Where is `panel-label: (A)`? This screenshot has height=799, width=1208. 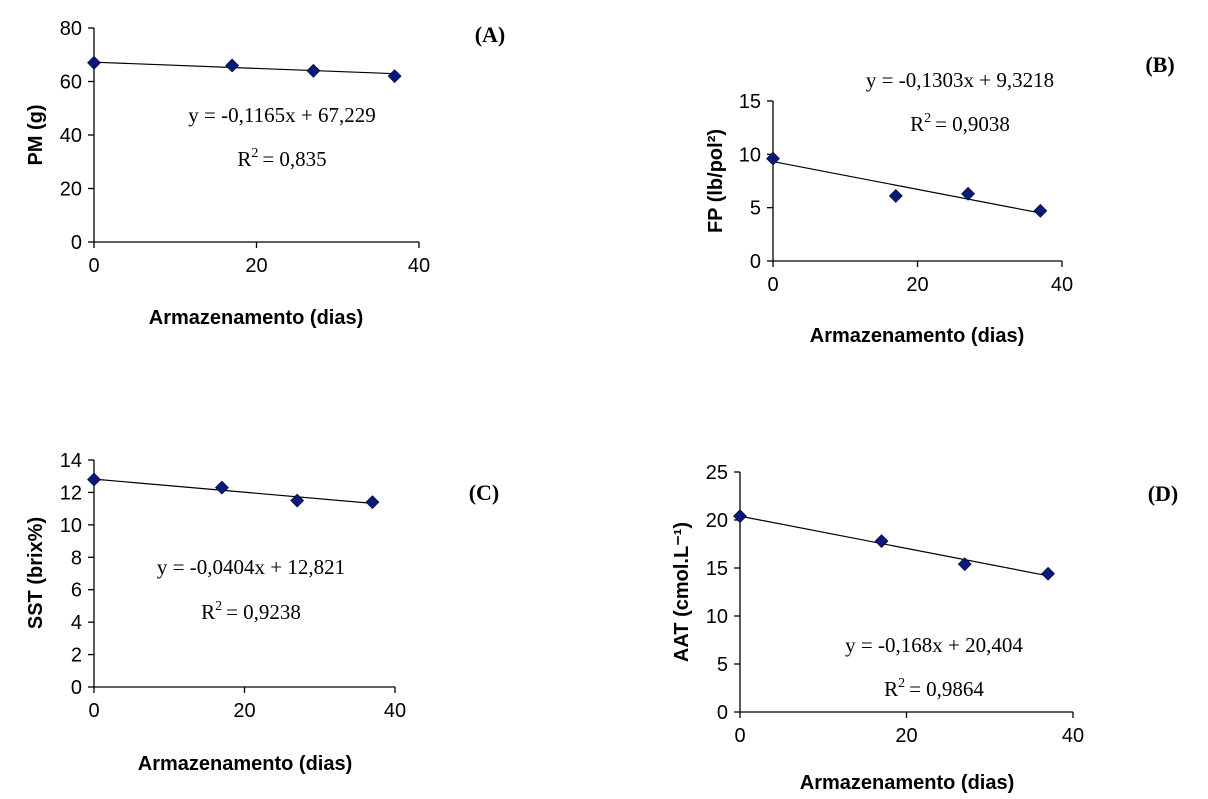
panel-label: (A) is located at coordinates (490, 34).